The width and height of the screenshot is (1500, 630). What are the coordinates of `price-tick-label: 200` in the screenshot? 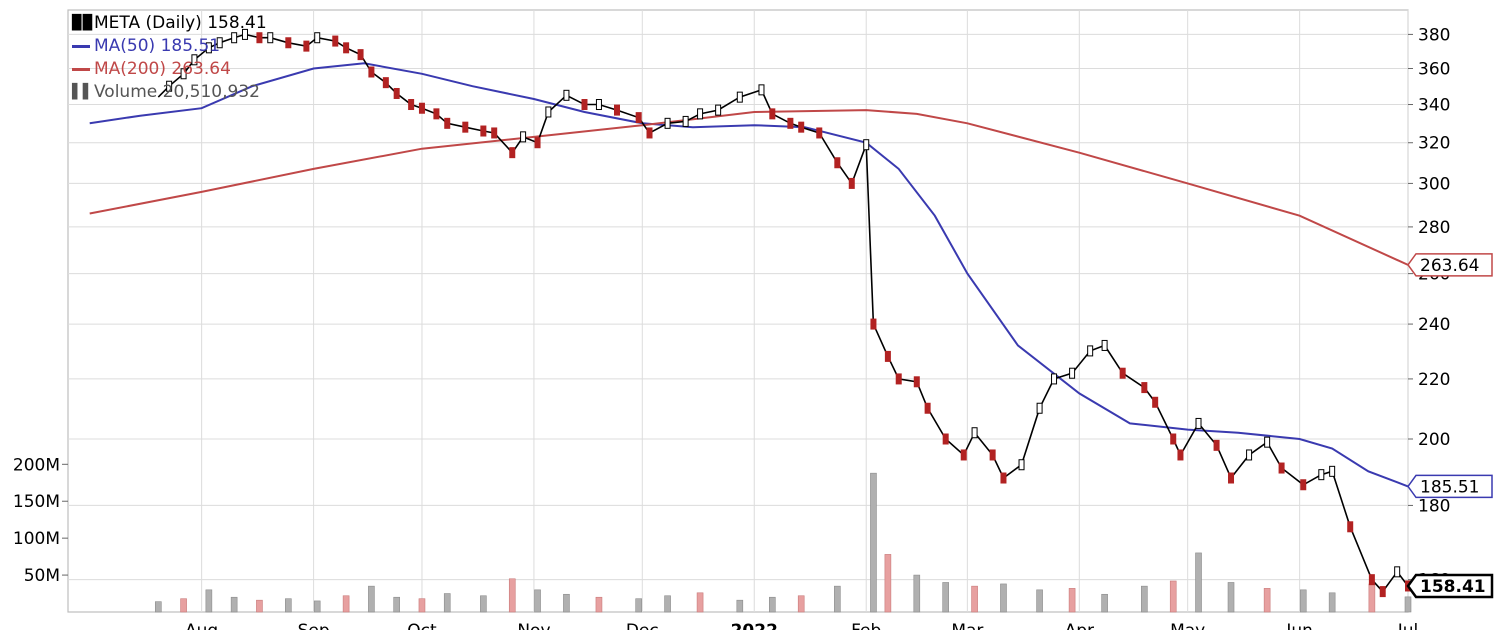 It's located at (1434, 440).